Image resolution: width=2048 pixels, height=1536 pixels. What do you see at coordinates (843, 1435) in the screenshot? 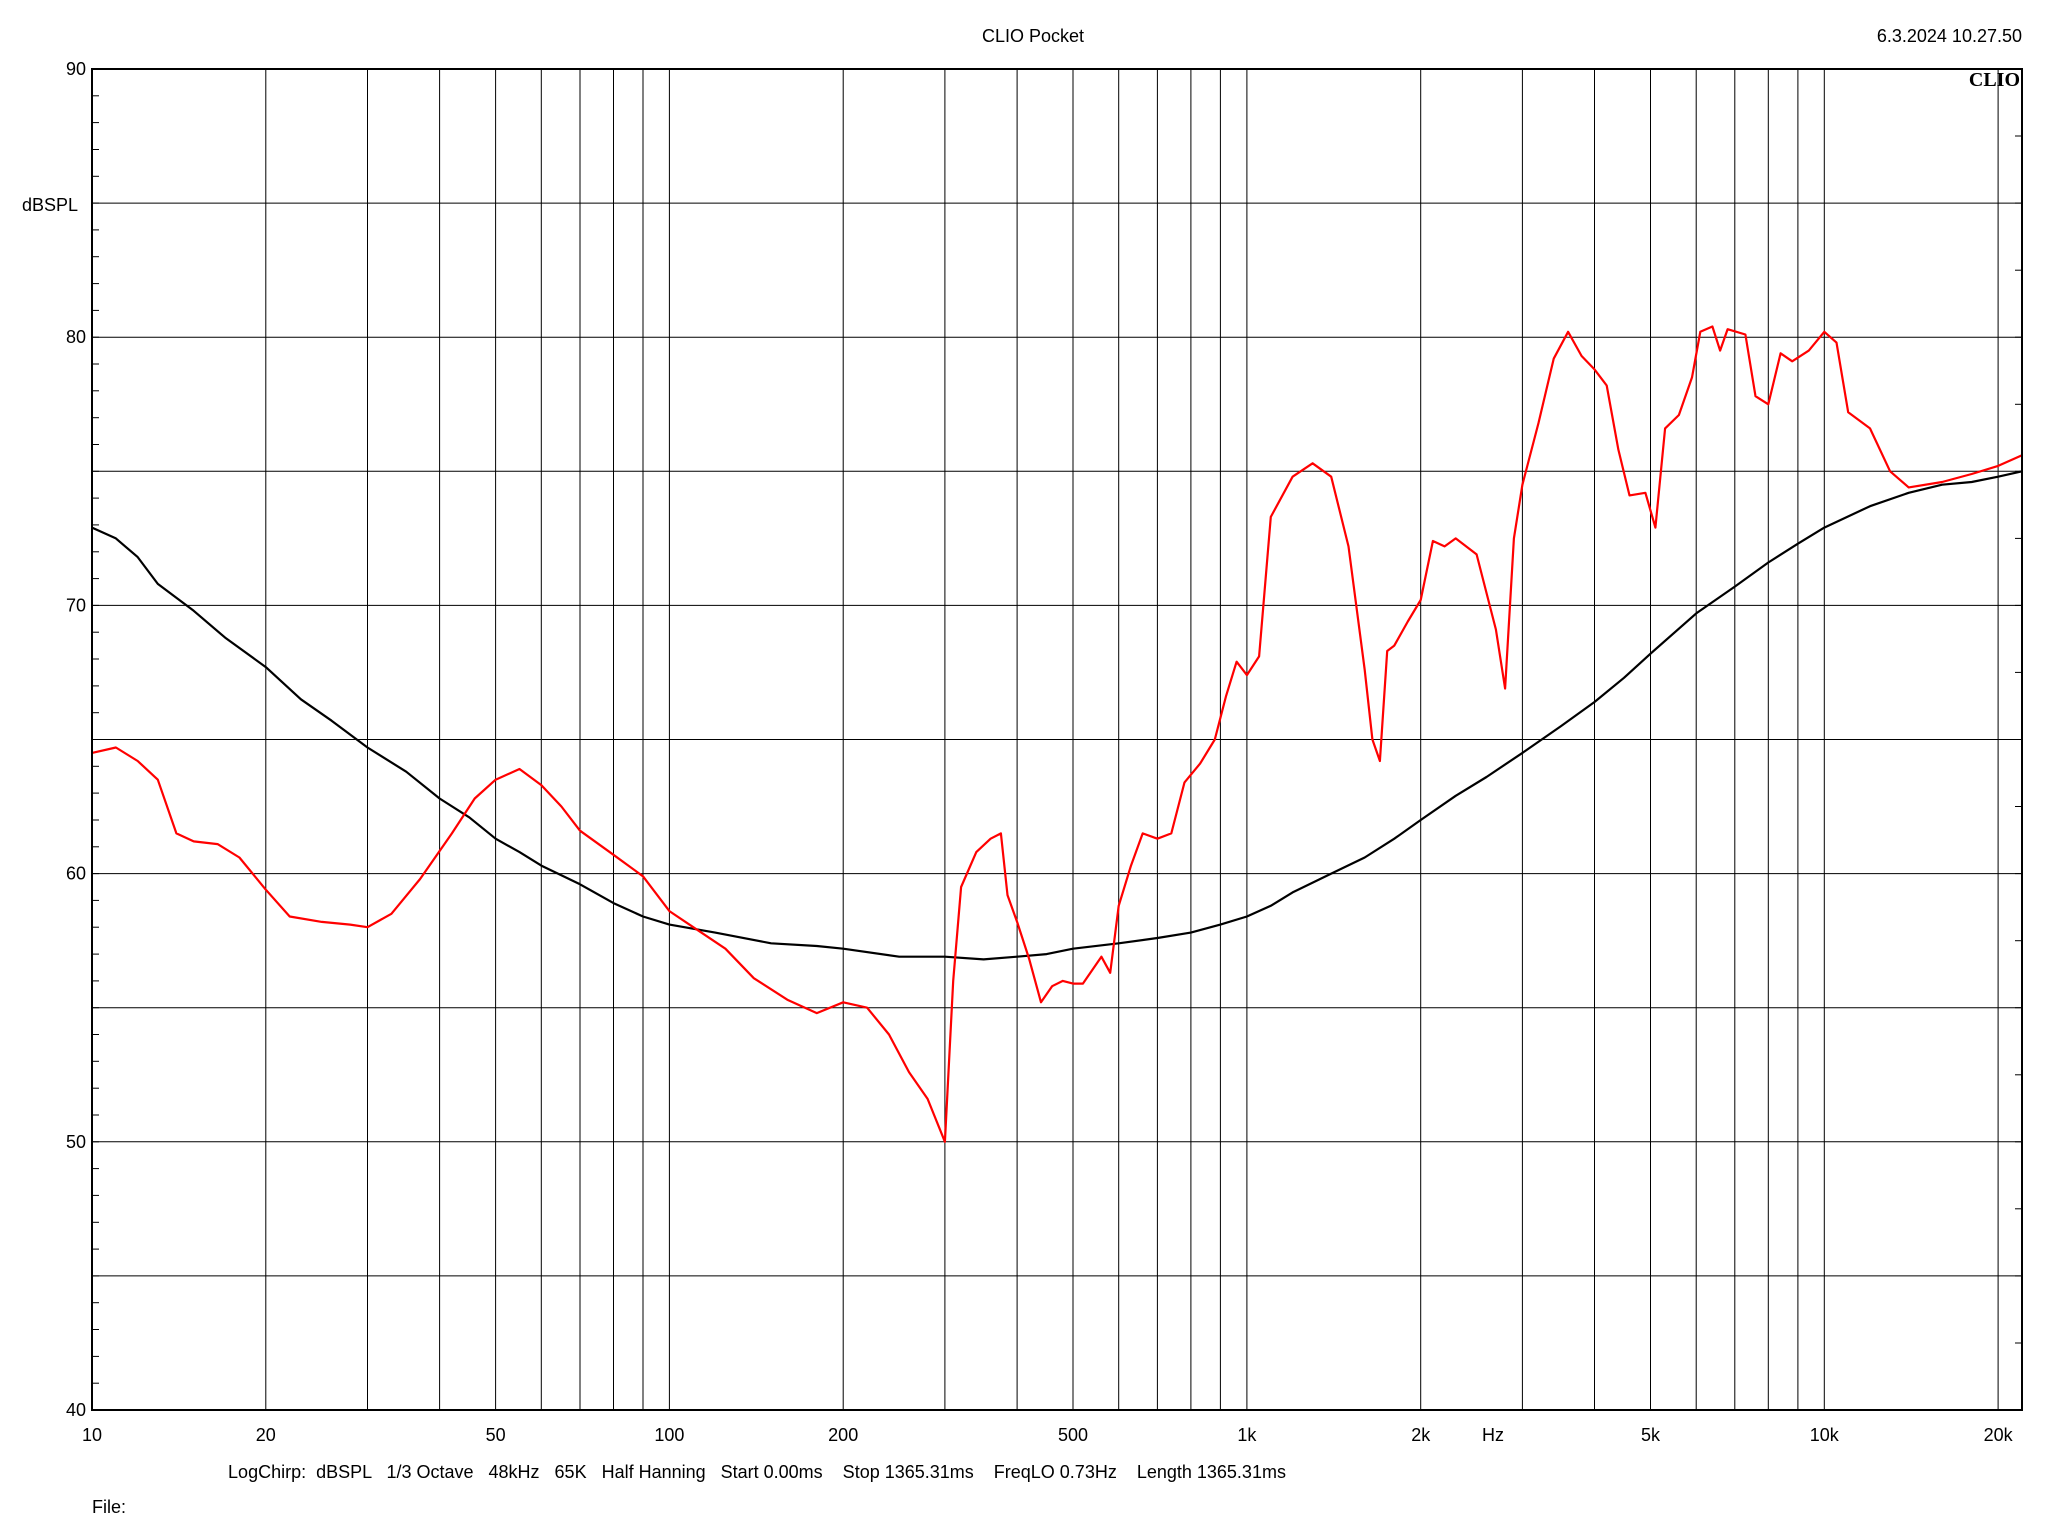
I see `x-tick-label: 200` at bounding box center [843, 1435].